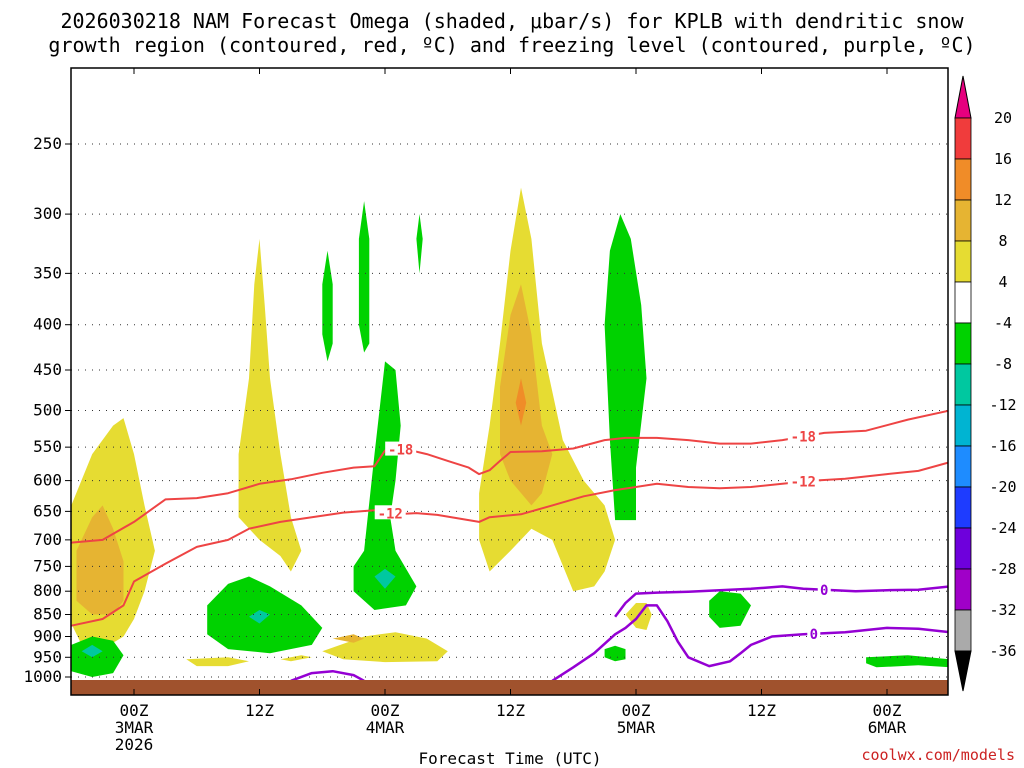 The width and height of the screenshot is (1024, 768). Describe the element at coordinates (963, 97) in the screenshot. I see `colorbar-top-cap` at that location.